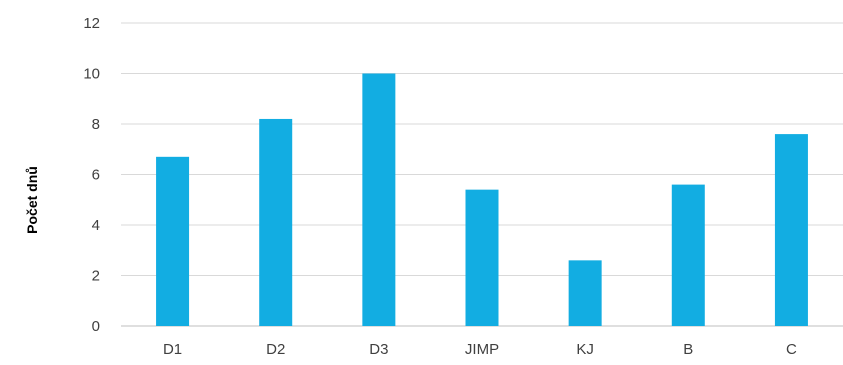  Describe the element at coordinates (96, 124) in the screenshot. I see `y-tick-label: 8` at that location.